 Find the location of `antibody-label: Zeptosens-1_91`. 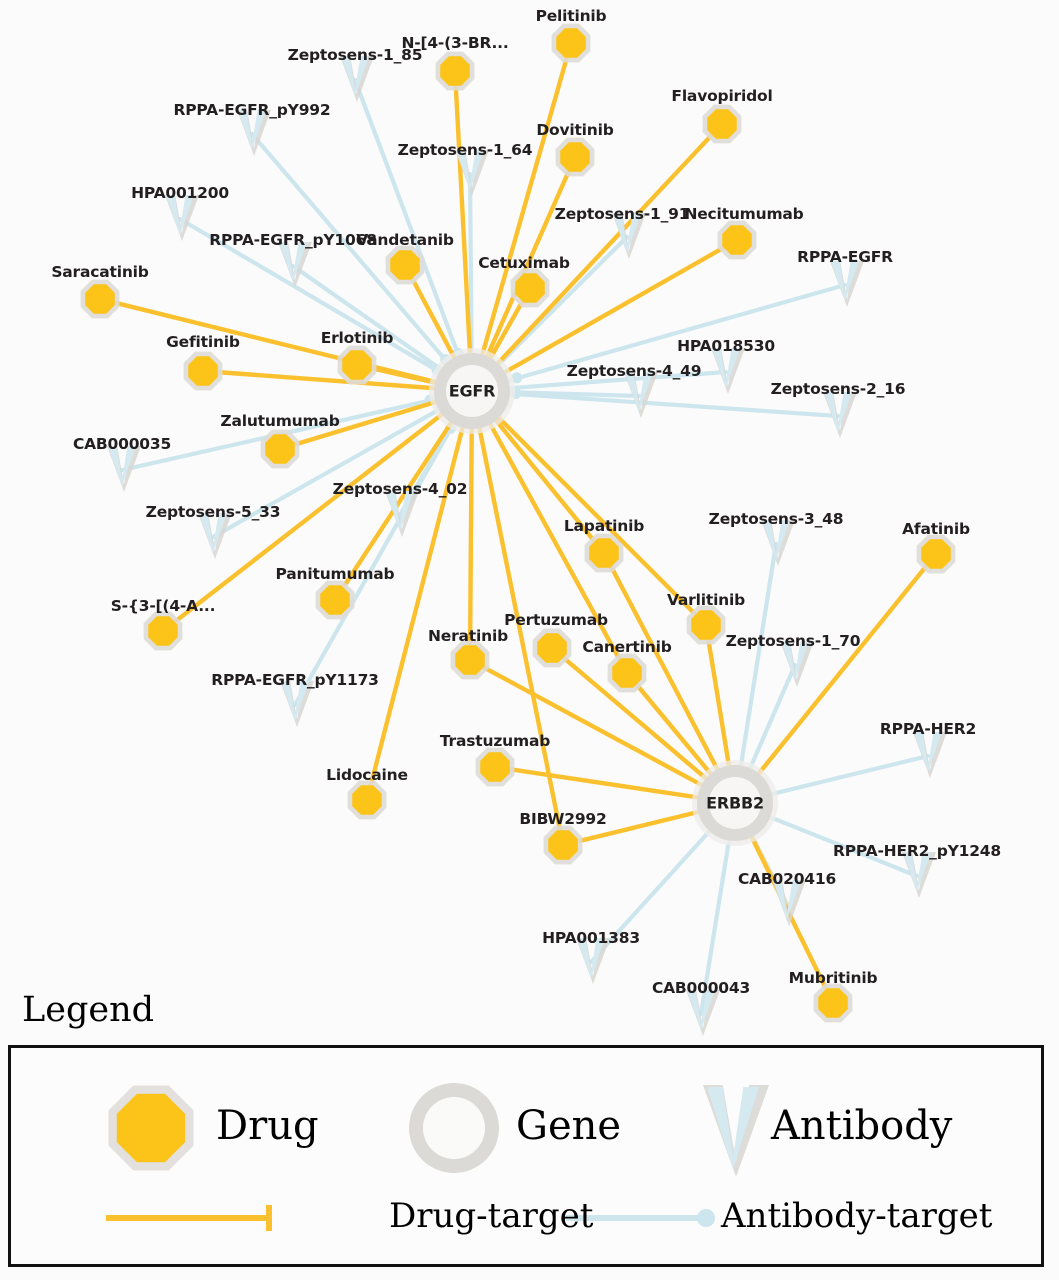

antibody-label: Zeptosens-1_91 is located at coordinates (622, 214).